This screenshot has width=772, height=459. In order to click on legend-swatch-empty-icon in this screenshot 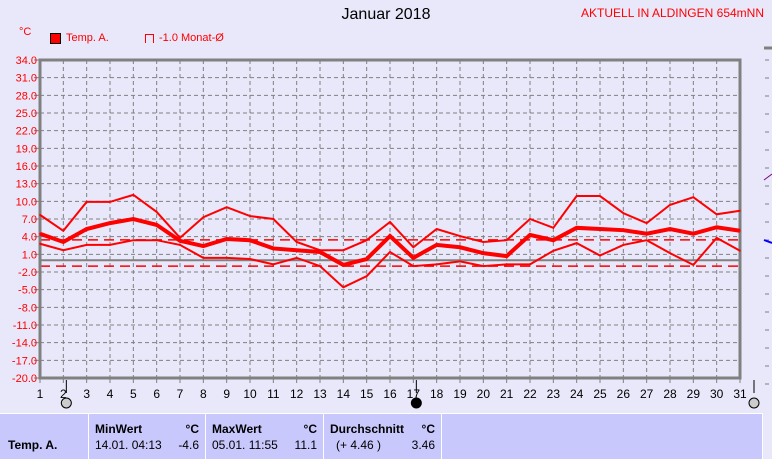, I will do `click(149, 38)`.